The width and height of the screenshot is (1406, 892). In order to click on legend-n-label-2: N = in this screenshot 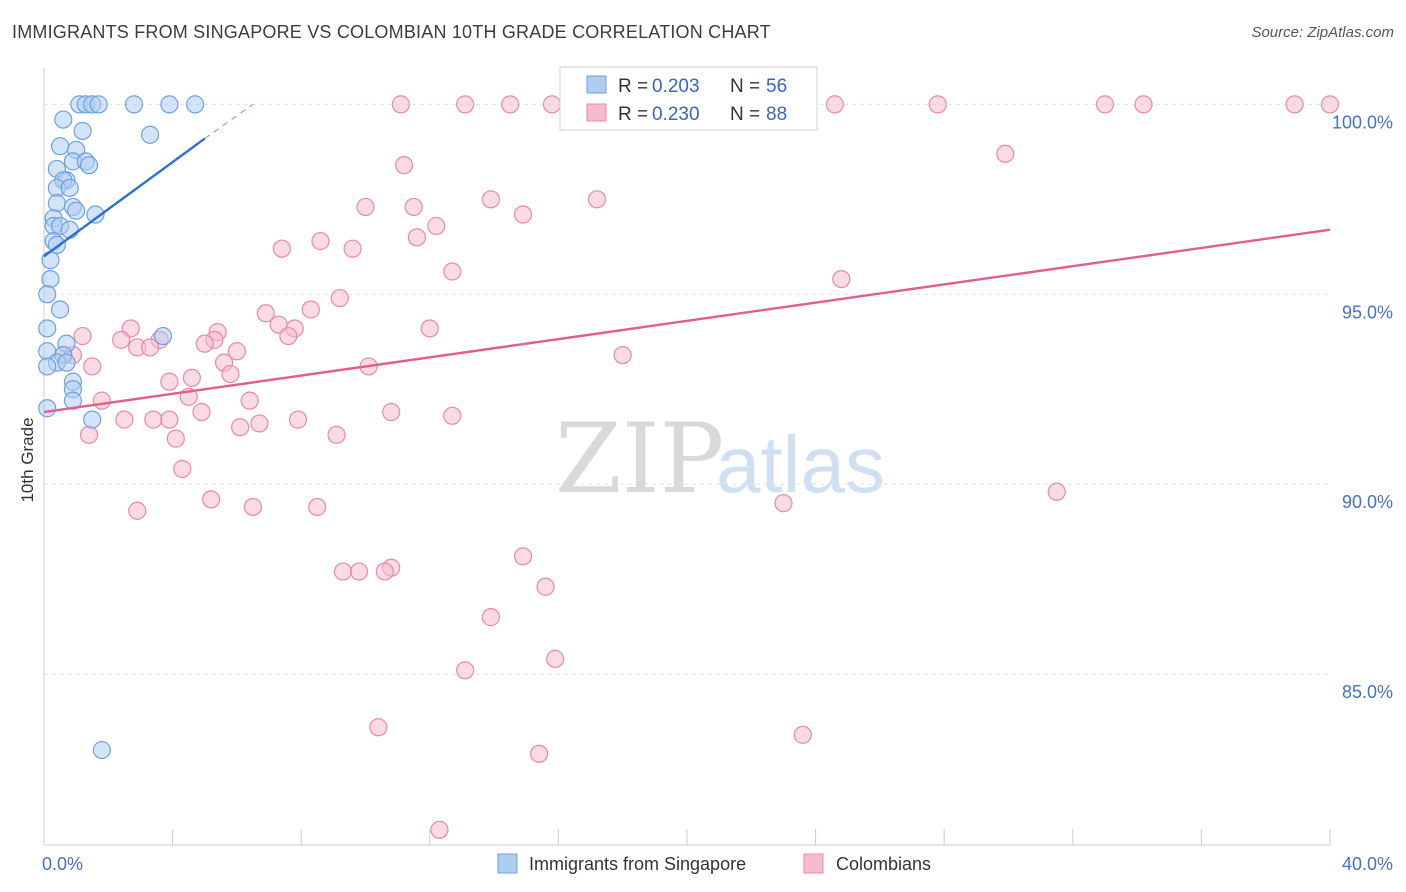, I will do `click(745, 114)`.